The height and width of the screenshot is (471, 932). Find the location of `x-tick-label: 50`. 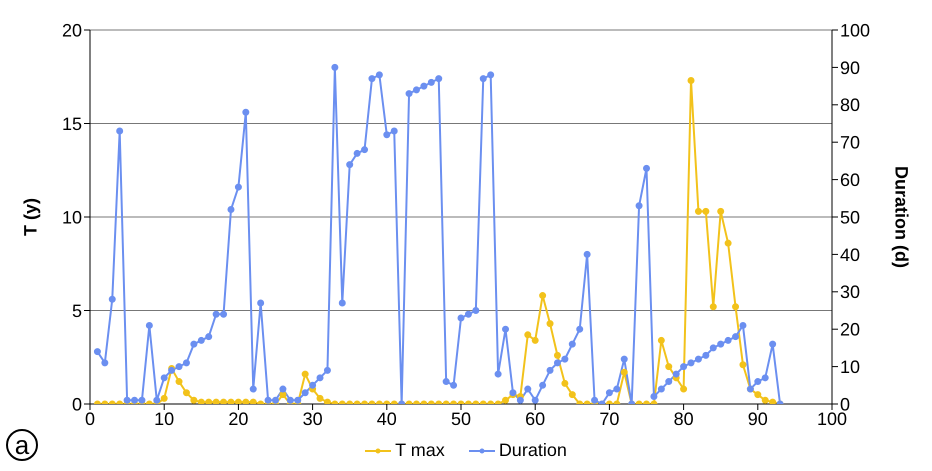

x-tick-label: 50 is located at coordinates (461, 418).